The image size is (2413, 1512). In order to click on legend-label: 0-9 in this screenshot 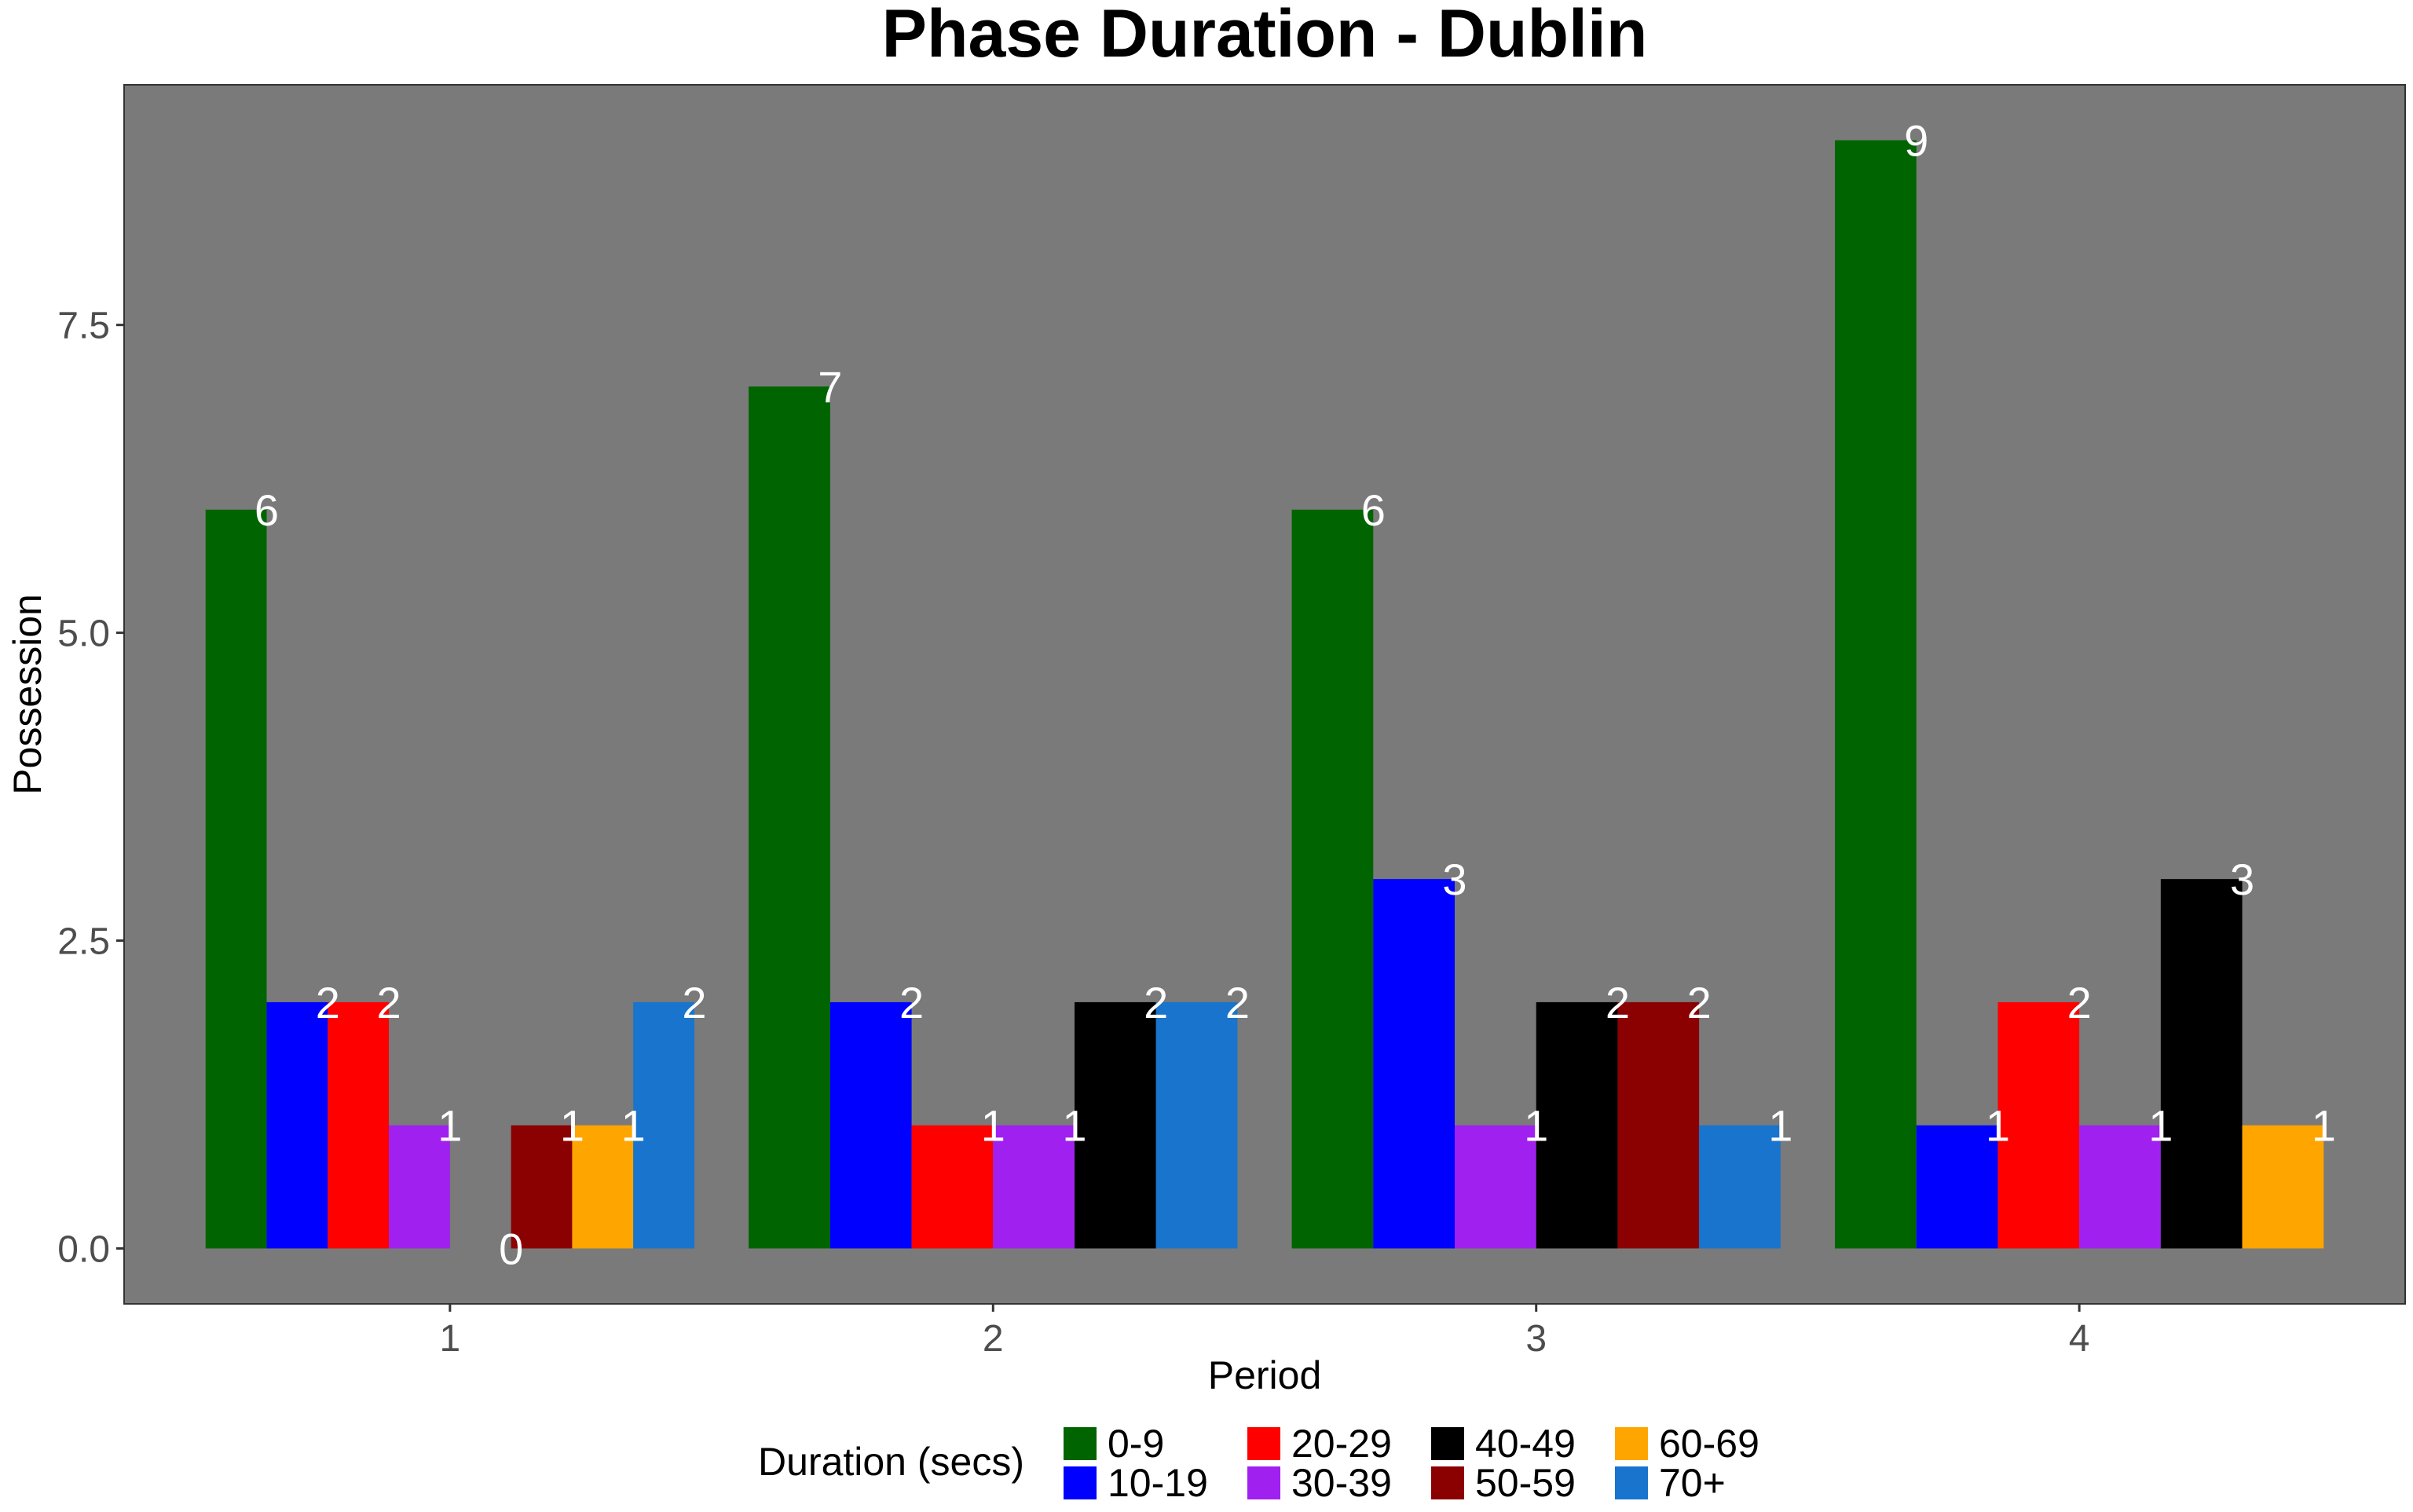, I will do `click(1136, 1444)`.